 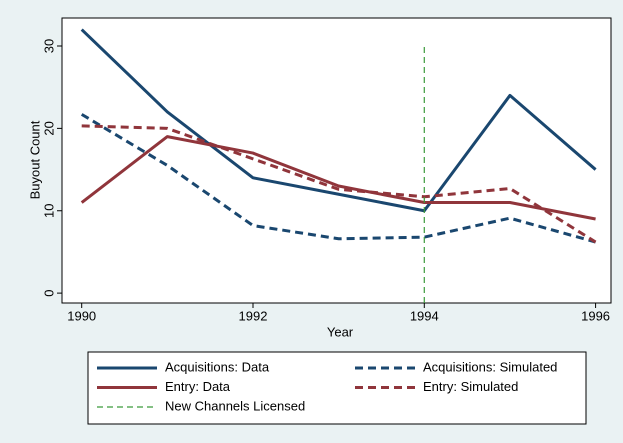 I want to click on legend-label: Entry: Data, so click(x=198, y=386).